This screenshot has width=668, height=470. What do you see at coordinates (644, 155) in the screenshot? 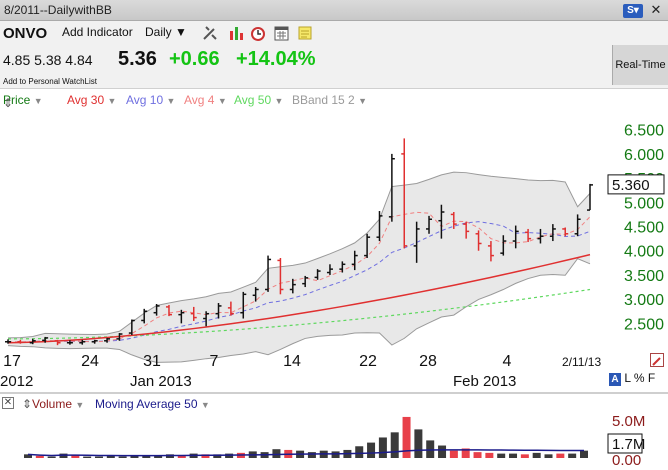
I see `y-tick-label: 6.000` at bounding box center [644, 155].